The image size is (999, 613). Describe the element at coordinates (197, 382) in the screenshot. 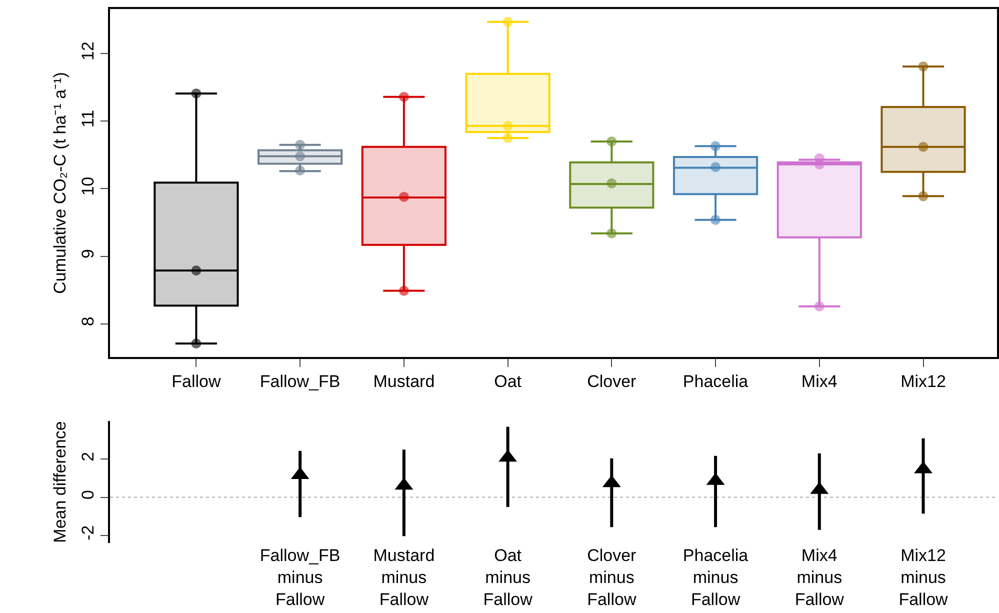

I see `x-tick-label: Fallow` at that location.